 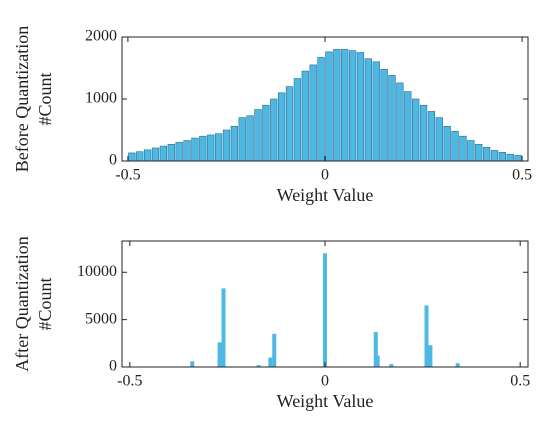 I want to click on y-axis-label: After Quantization, so click(x=22, y=303).